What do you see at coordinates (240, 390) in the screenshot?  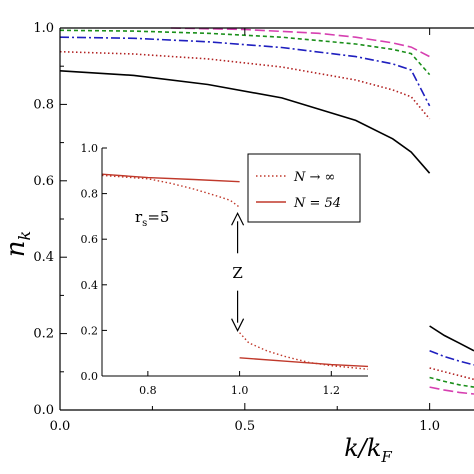 I see `inset-xtick-label-1: 1.0` at bounding box center [240, 390].